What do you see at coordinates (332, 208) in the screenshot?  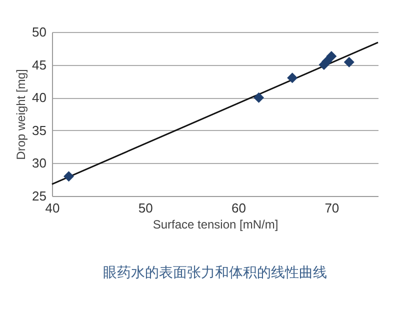 I see `x-tick-label: 70` at bounding box center [332, 208].